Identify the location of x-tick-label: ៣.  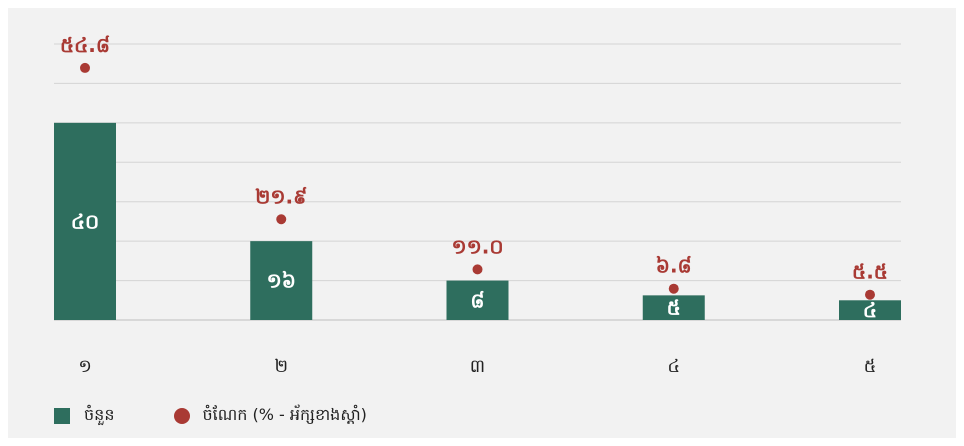
(477, 366).